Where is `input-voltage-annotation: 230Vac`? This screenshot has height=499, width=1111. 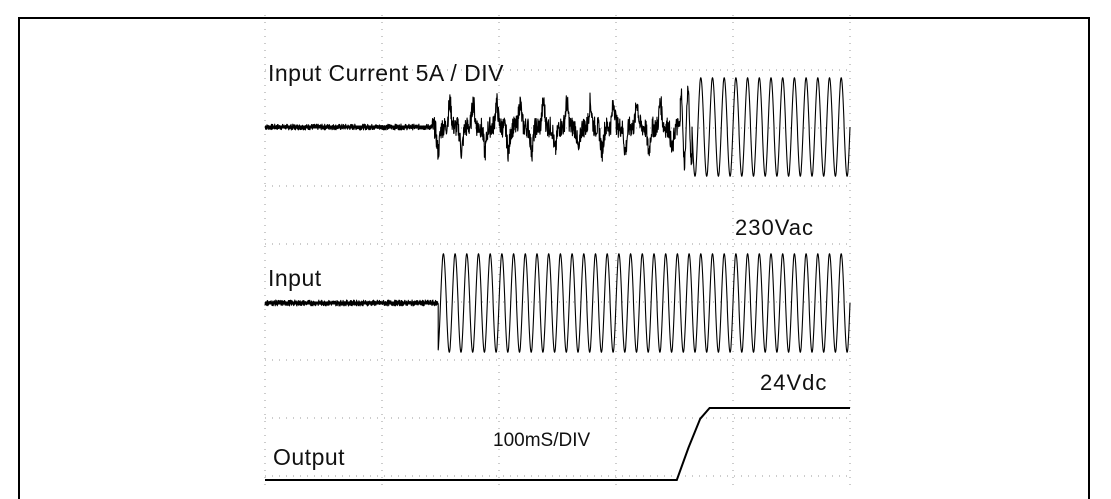 input-voltage-annotation: 230Vac is located at coordinates (774, 227).